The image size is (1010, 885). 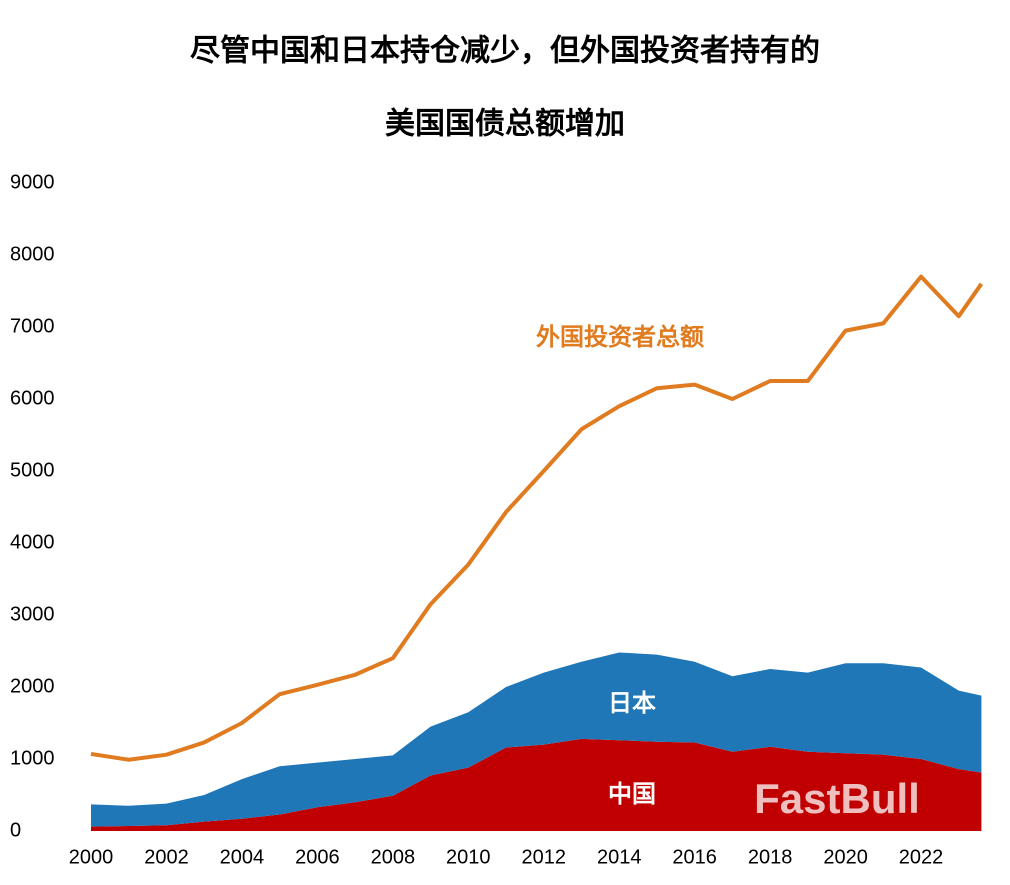 What do you see at coordinates (921, 857) in the screenshot?
I see `x-tick-label: 2022` at bounding box center [921, 857].